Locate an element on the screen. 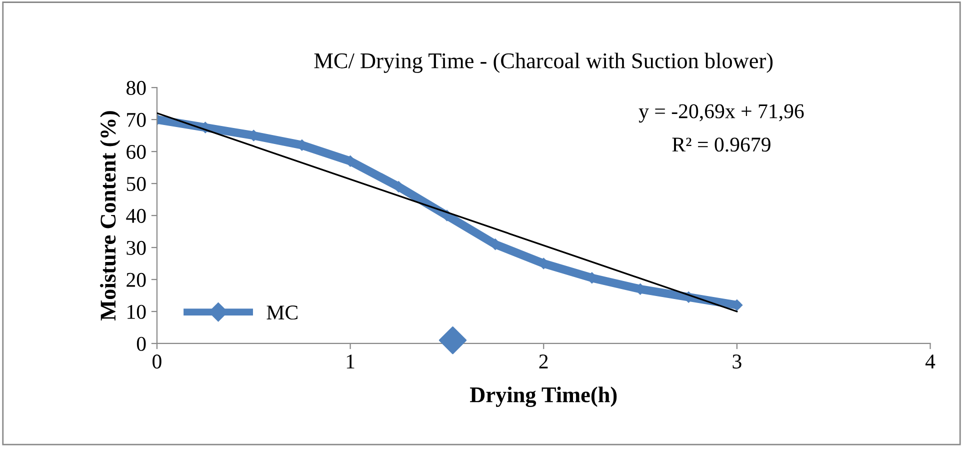  legend-label: MC is located at coordinates (282, 313).